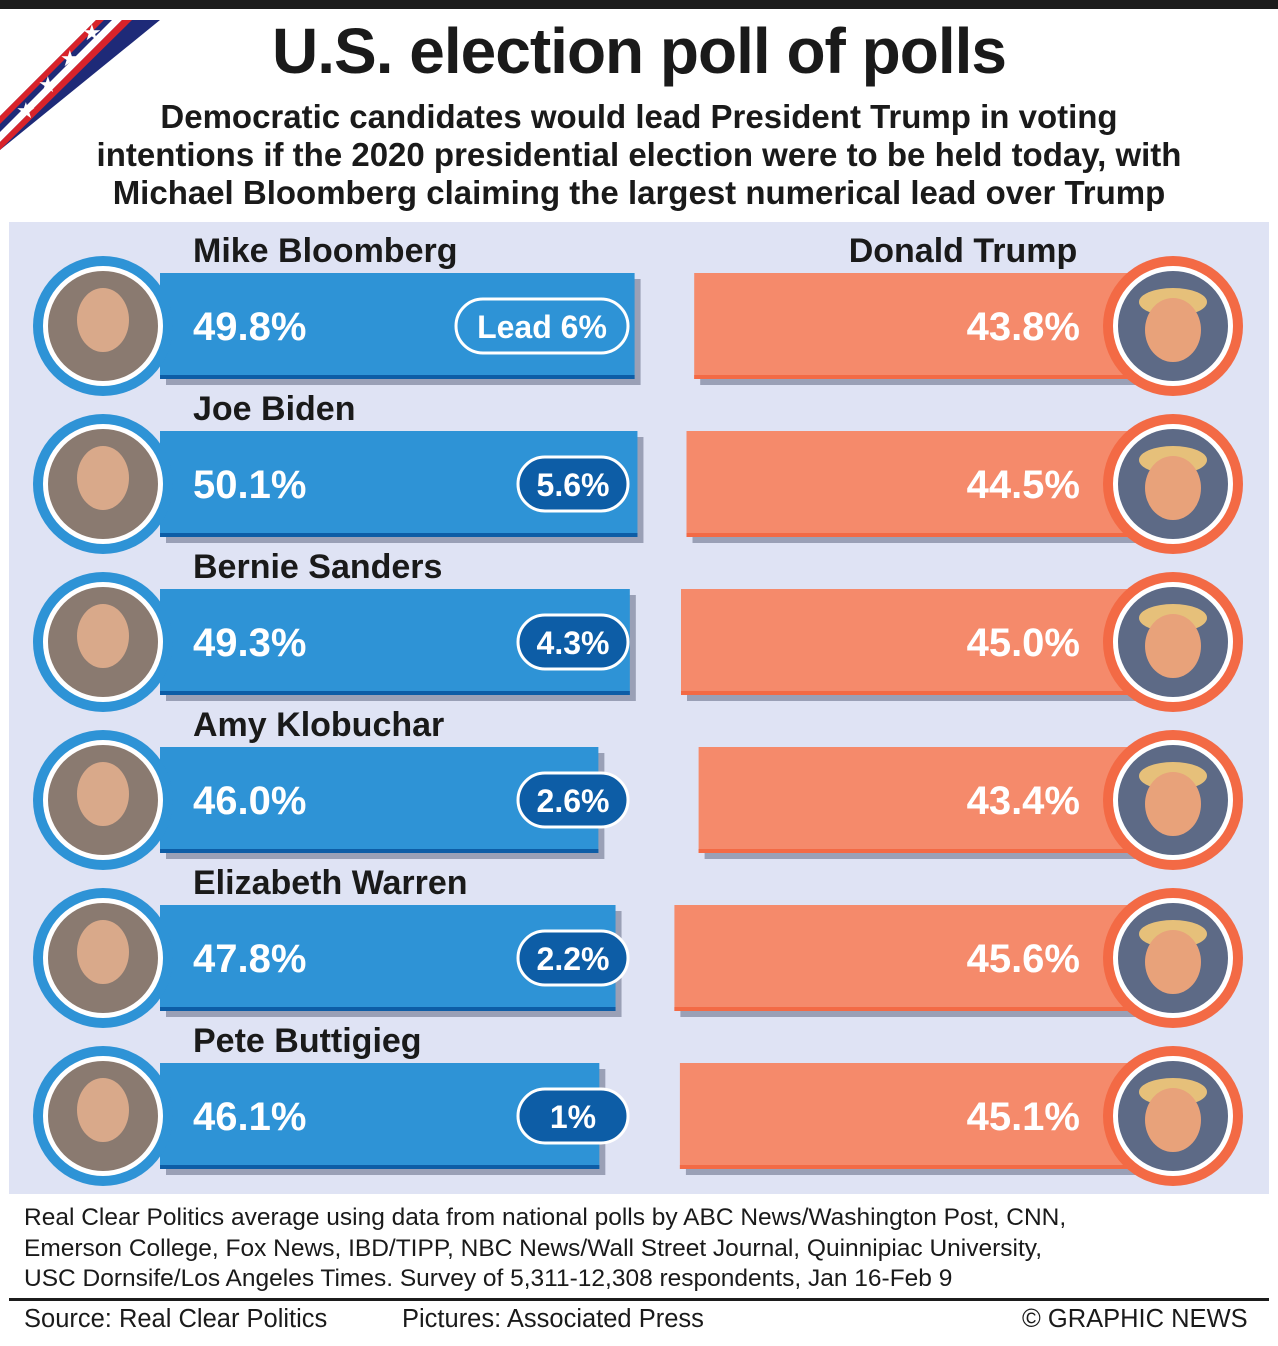 This screenshot has height=1346, width=1278. I want to click on lead-value-label: Lead 6%, so click(542, 327).